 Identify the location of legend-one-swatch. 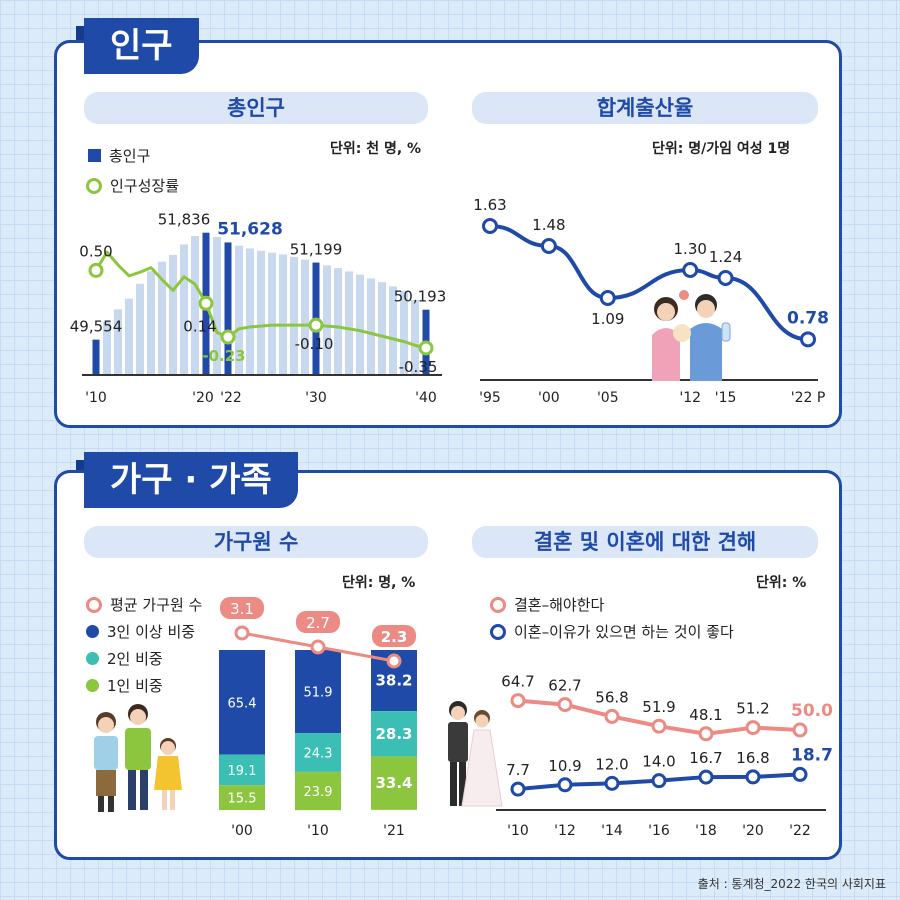
(92, 685).